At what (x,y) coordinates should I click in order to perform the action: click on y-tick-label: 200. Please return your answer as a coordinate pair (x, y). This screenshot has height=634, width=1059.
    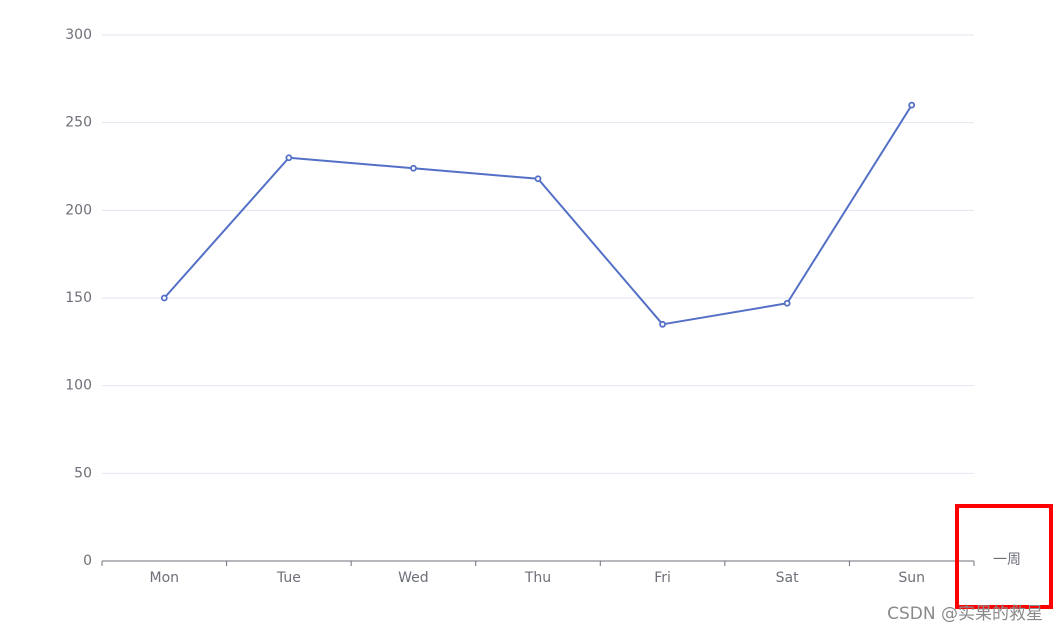
    Looking at the image, I should click on (78, 210).